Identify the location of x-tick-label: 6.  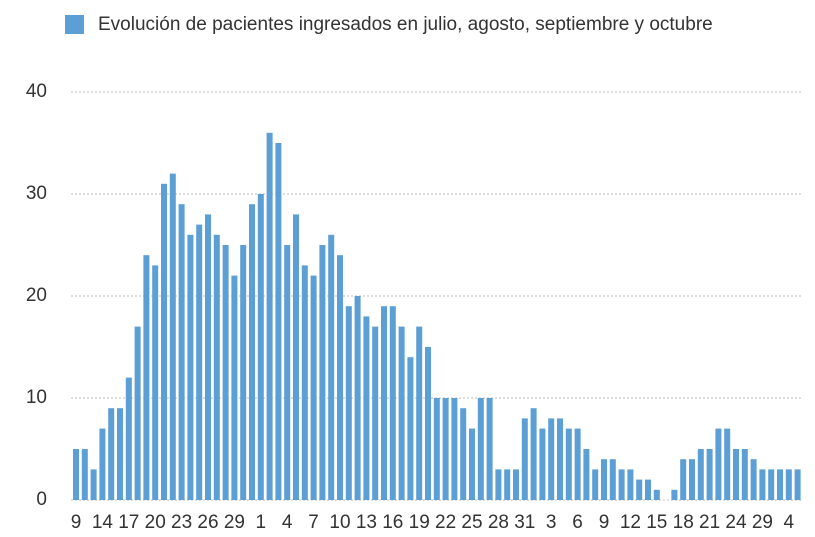
(577, 522).